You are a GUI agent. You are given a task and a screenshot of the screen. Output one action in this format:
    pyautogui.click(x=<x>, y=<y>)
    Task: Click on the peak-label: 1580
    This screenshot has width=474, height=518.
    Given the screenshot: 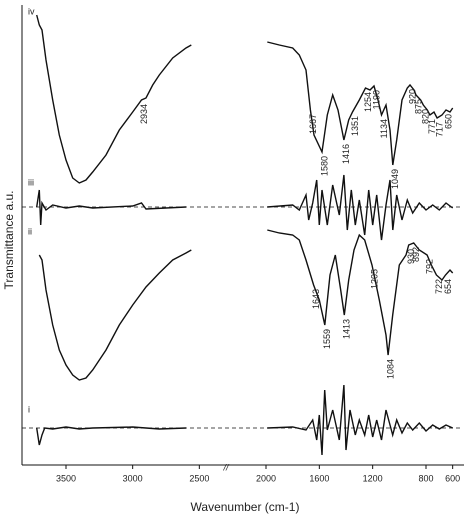 What is the action you would take?
    pyautogui.click(x=324, y=166)
    